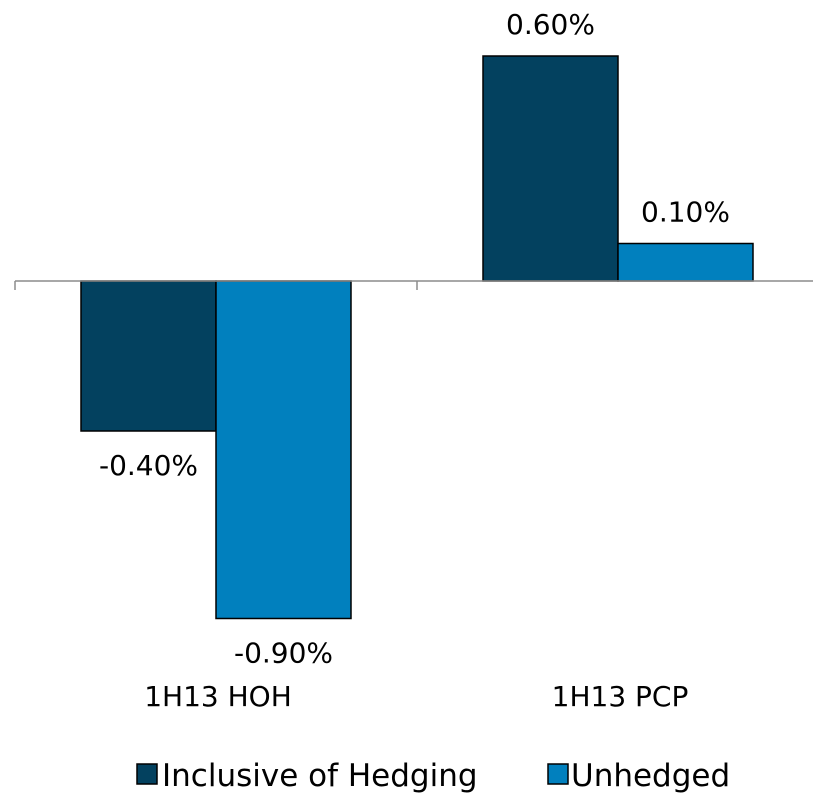  What do you see at coordinates (148, 465) in the screenshot?
I see `data-label-inclusive-of-hedging-1: -0.40%` at bounding box center [148, 465].